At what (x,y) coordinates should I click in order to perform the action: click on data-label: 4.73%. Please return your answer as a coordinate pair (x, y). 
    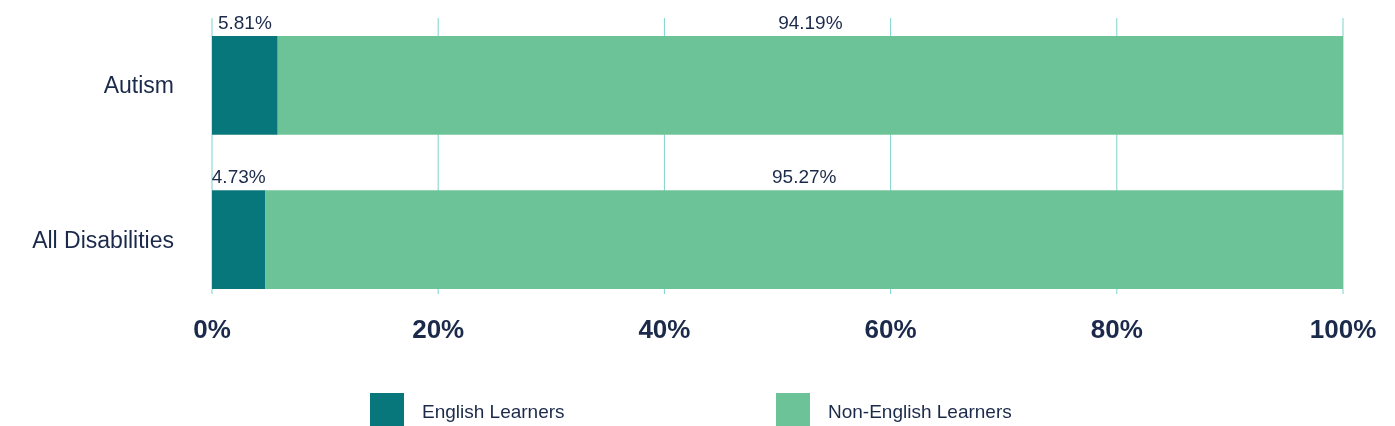
    Looking at the image, I should click on (238, 177).